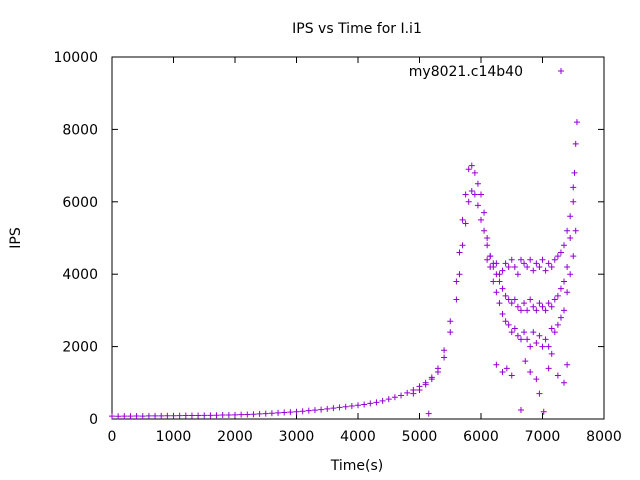 The height and width of the screenshot is (480, 640). Describe the element at coordinates (420, 437) in the screenshot. I see `x-tick-label: 5000` at that location.